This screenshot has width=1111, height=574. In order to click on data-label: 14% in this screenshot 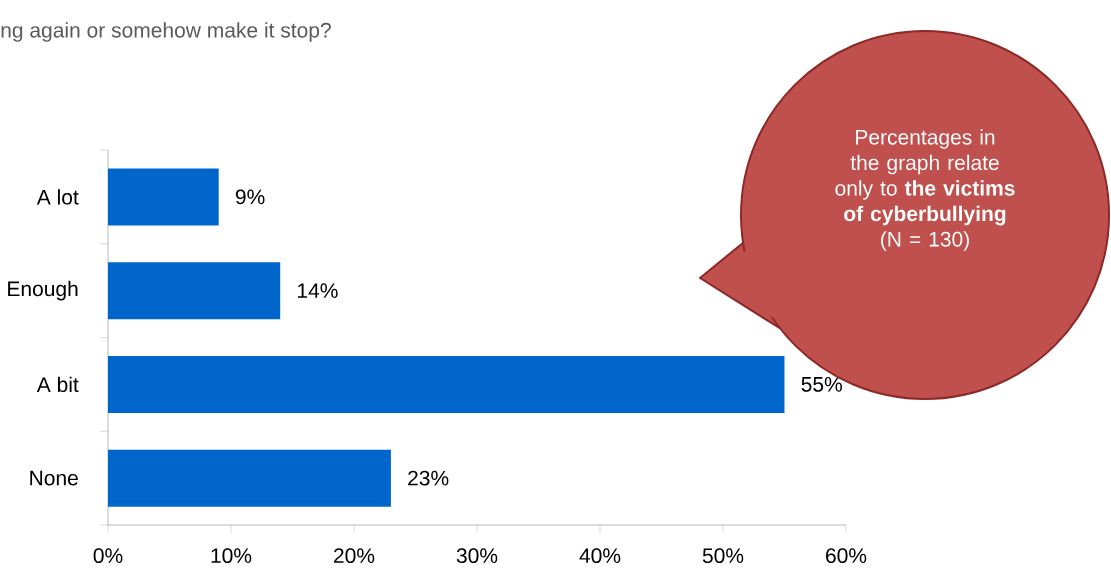, I will do `click(318, 290)`.